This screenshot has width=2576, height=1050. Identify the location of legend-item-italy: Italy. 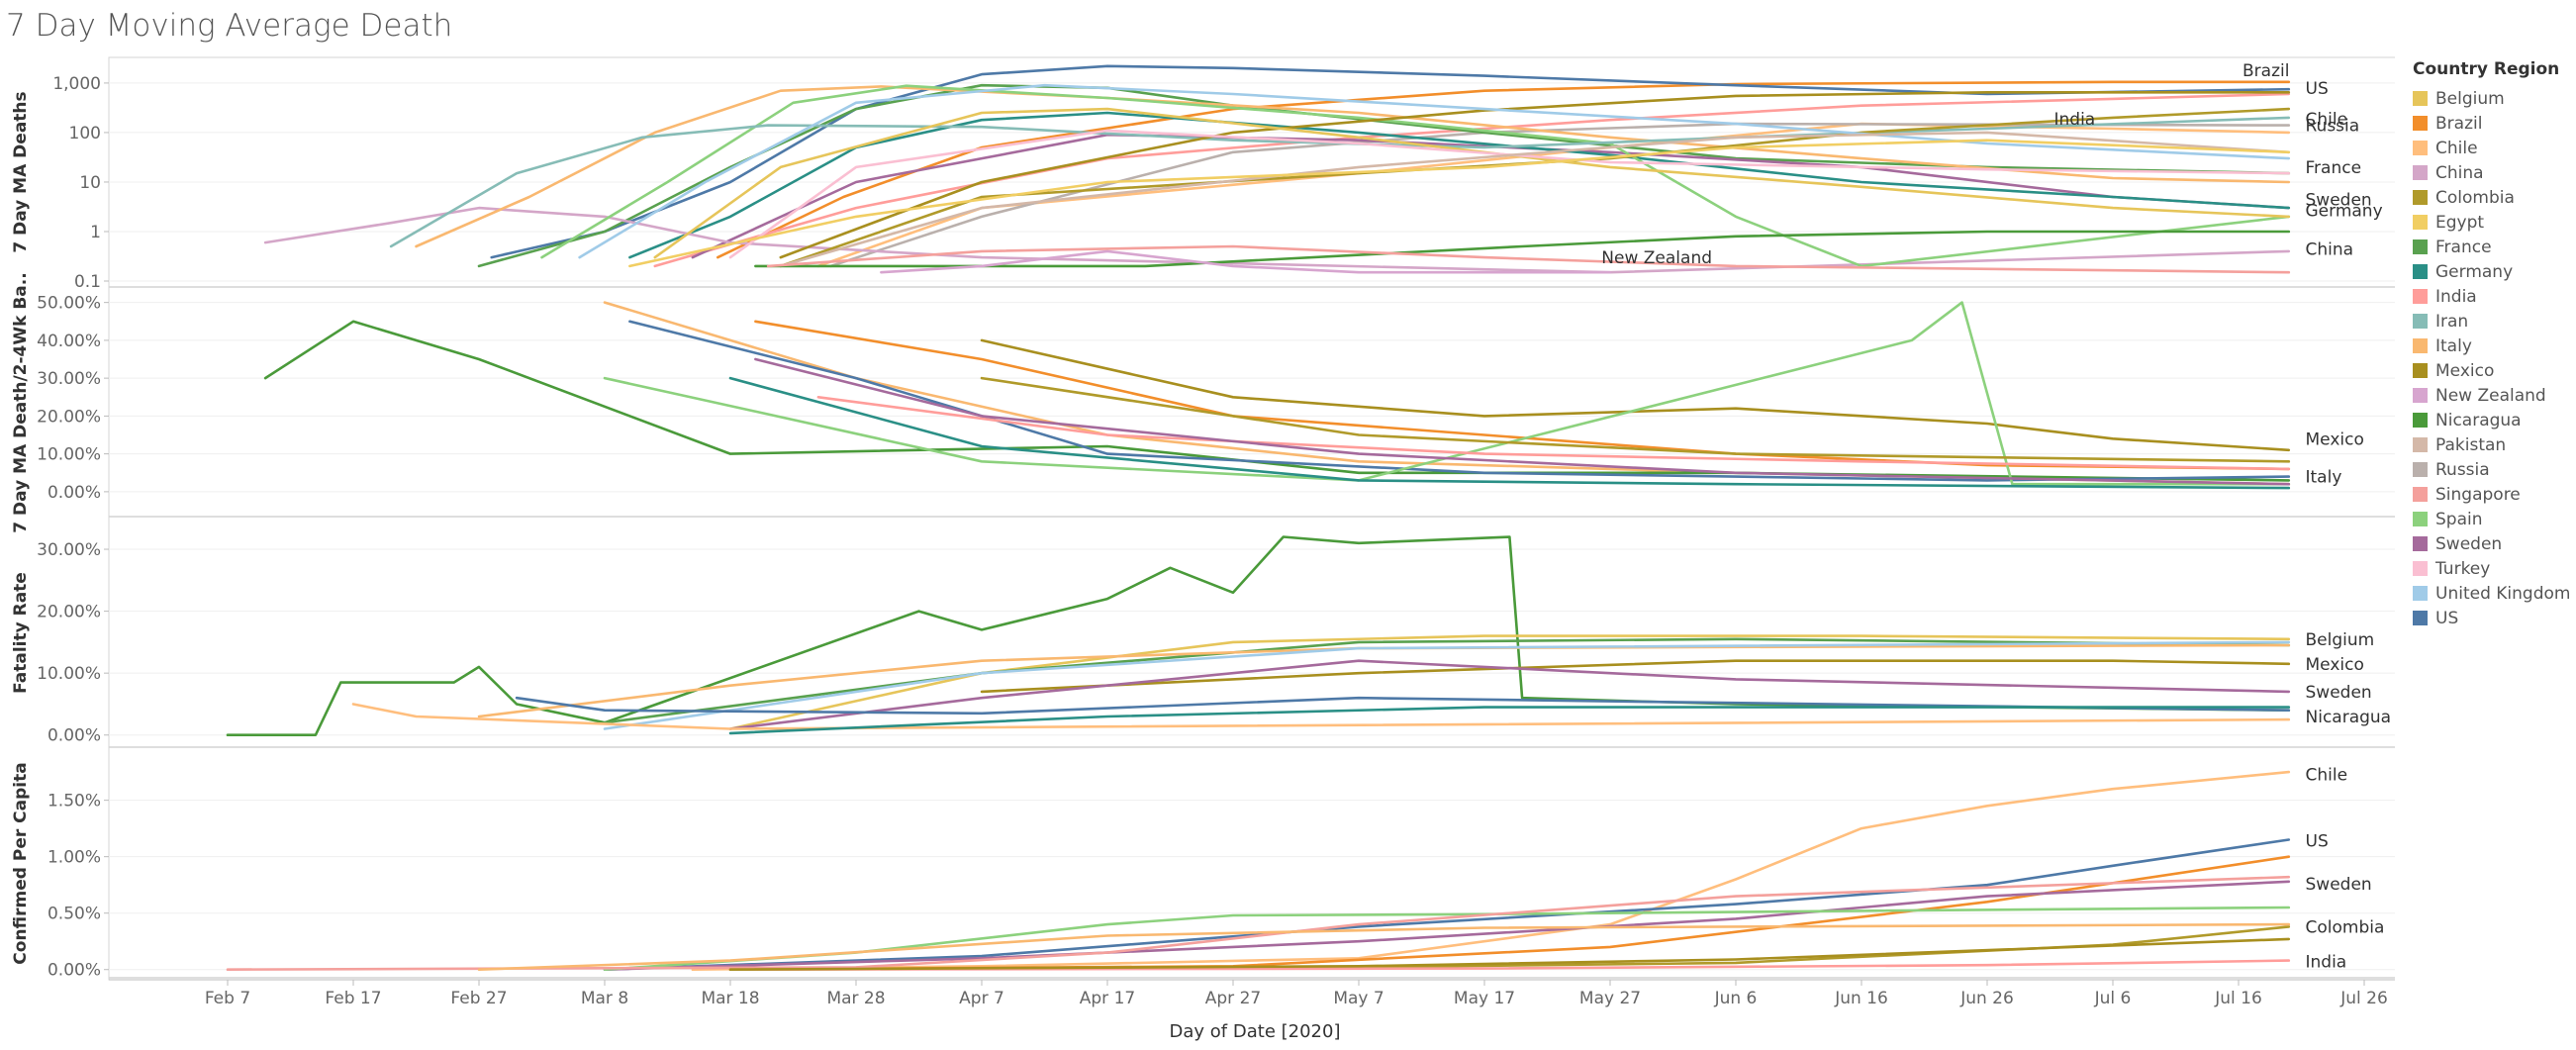
(2494, 346).